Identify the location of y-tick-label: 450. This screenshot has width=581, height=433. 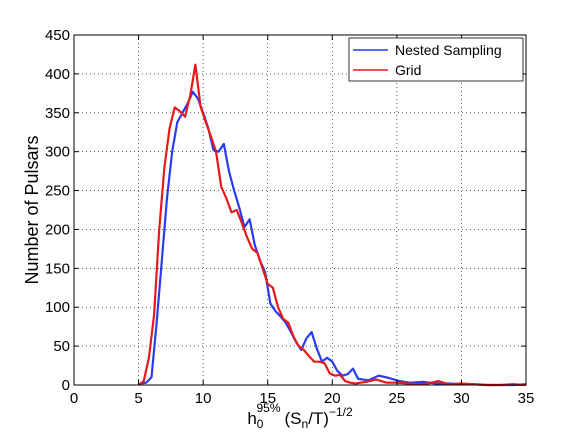
(57, 35).